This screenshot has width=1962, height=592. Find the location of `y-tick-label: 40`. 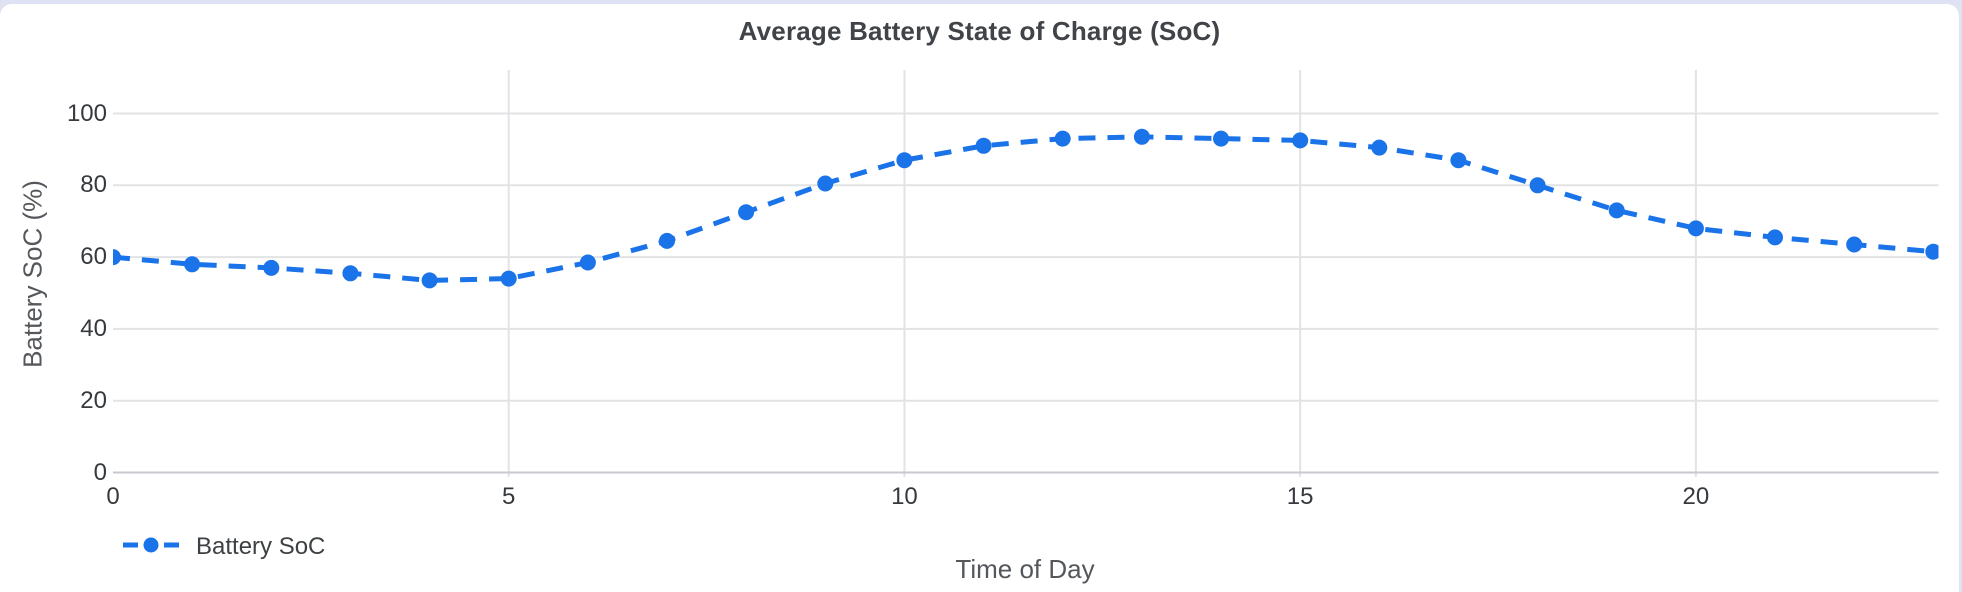

y-tick-label: 40 is located at coordinates (93, 328).